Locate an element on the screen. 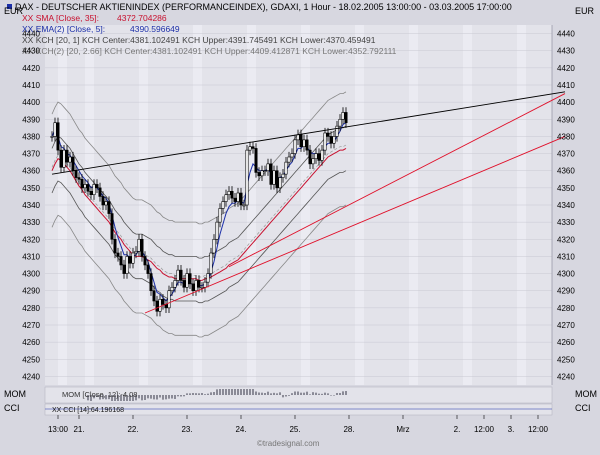 This screenshot has height=455, width=600. legend-sma-value: 4372.704286 is located at coordinates (142, 18).